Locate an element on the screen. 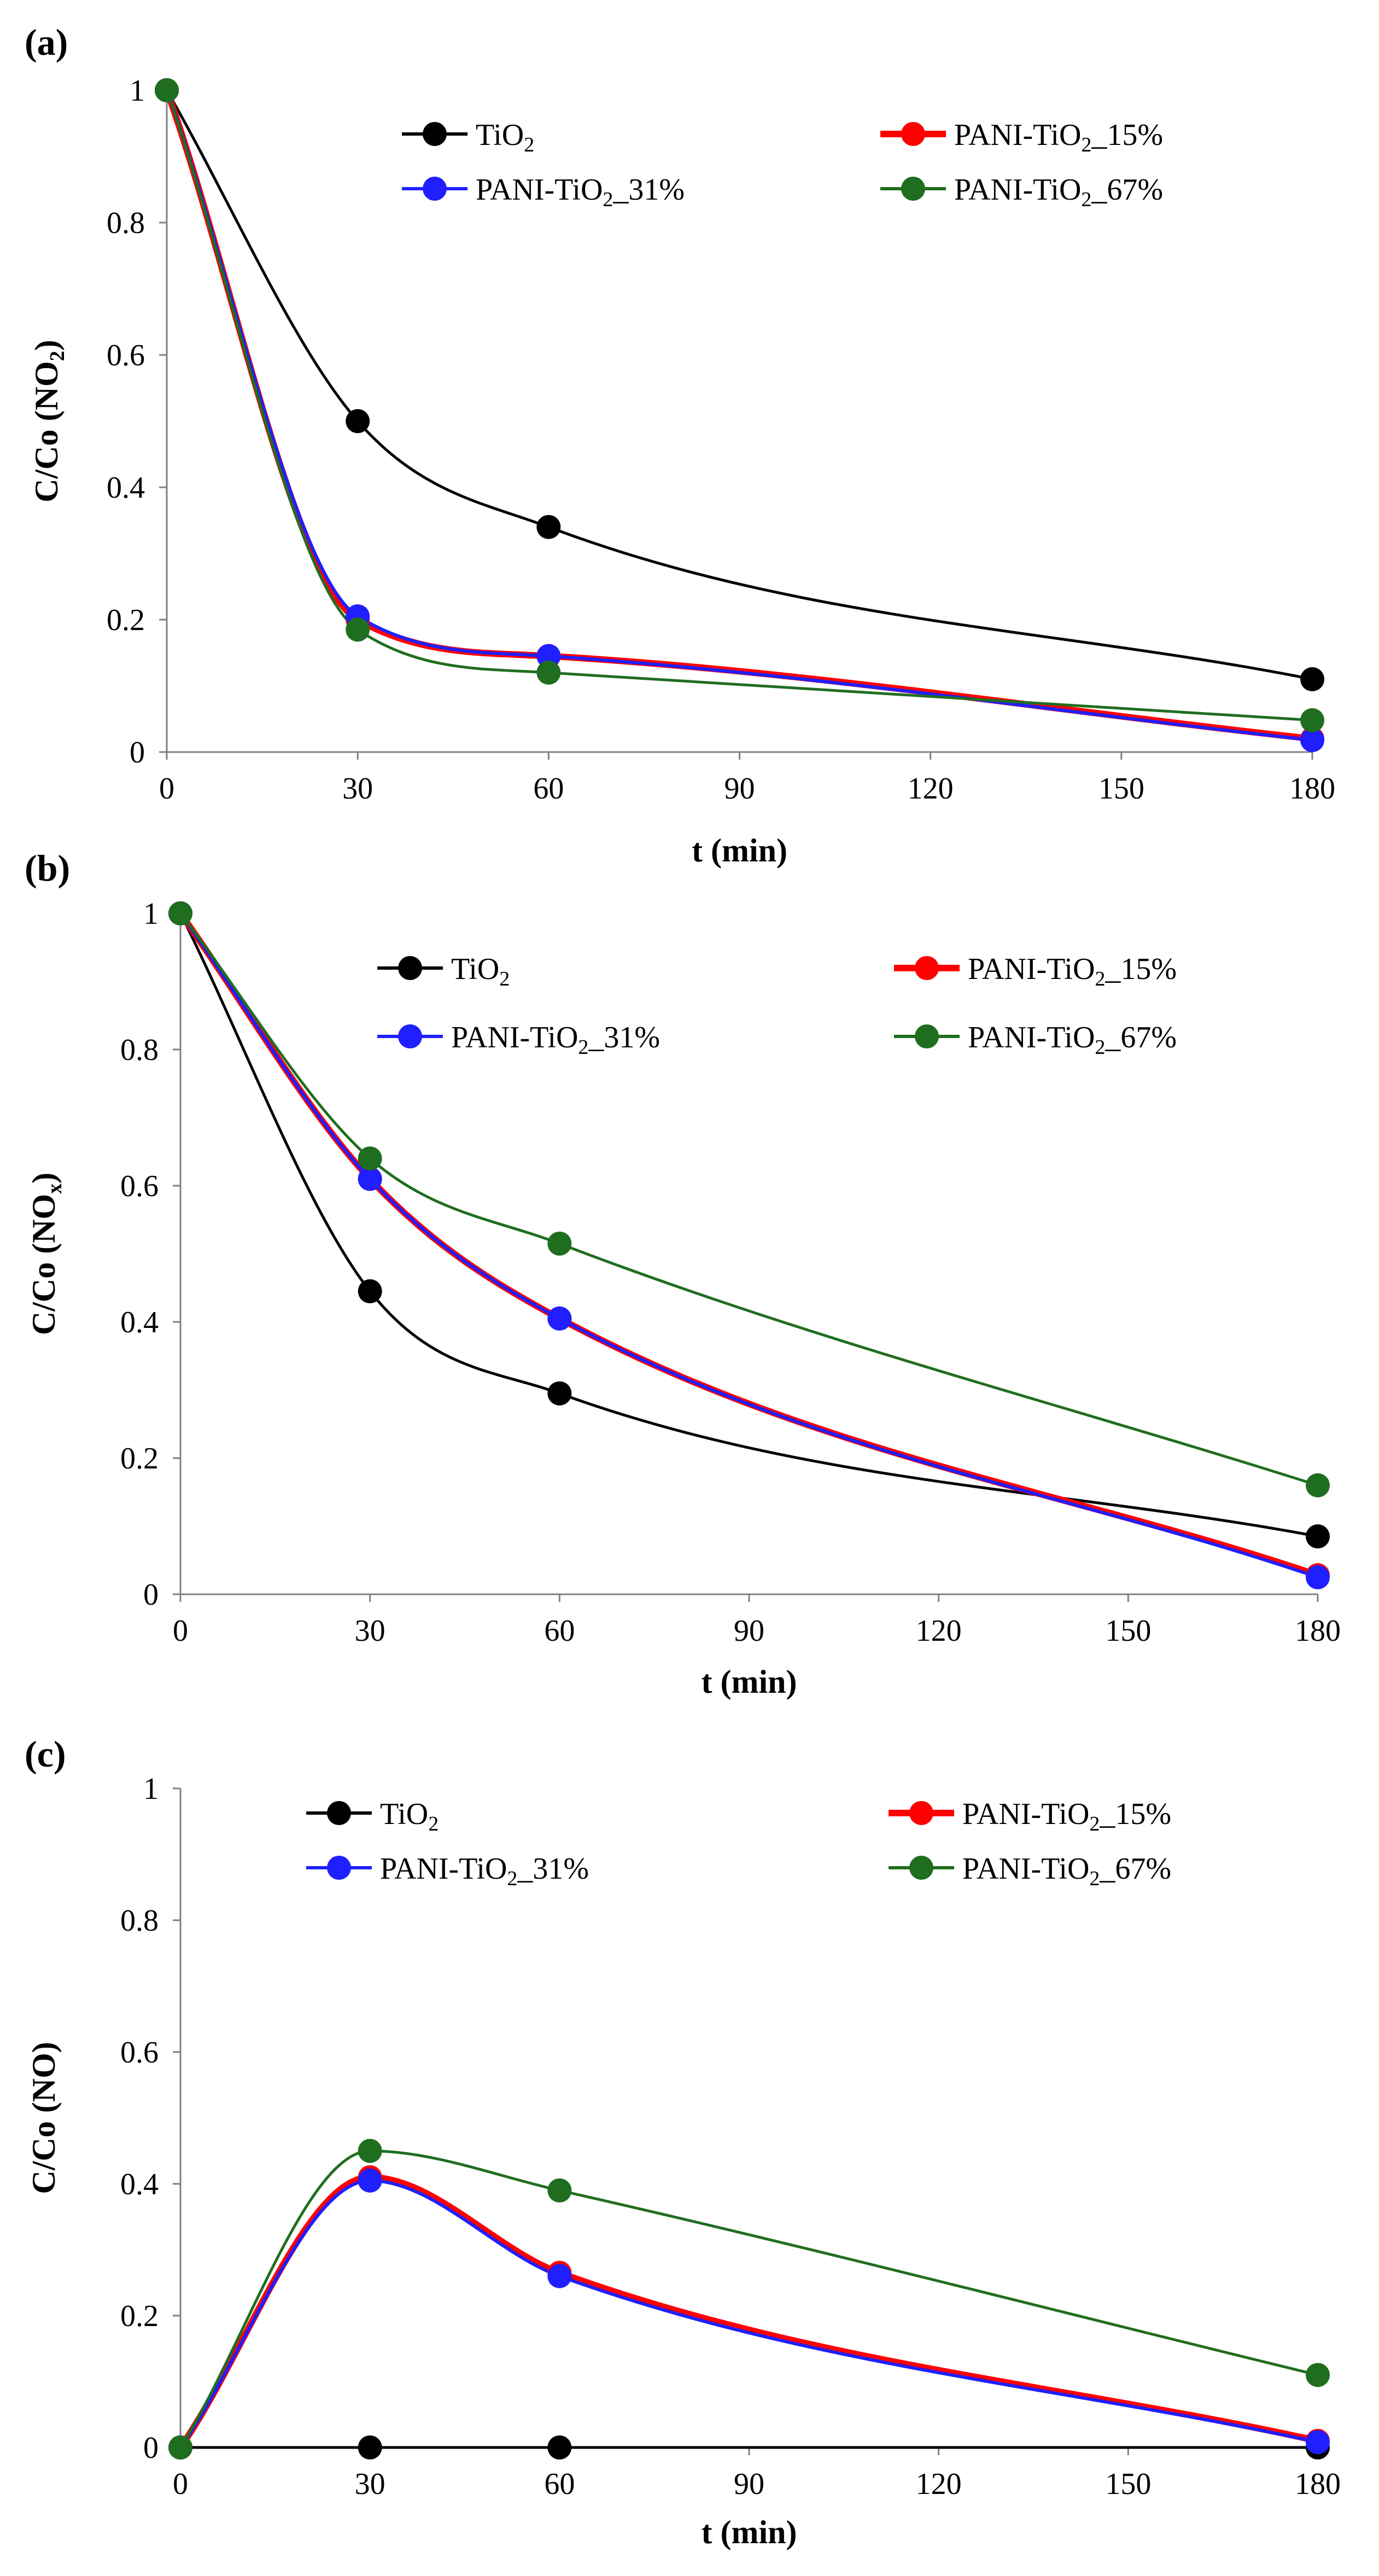 The image size is (1379, 2576). panel-label: (c) is located at coordinates (45, 1754).